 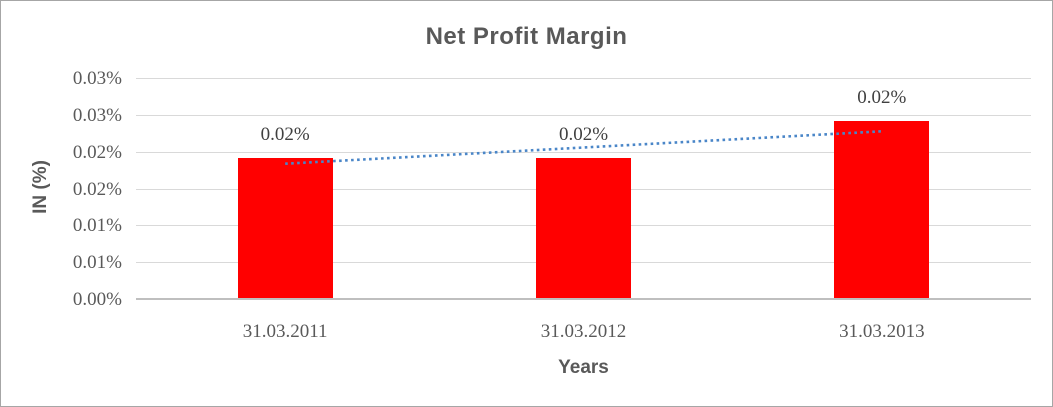 What do you see at coordinates (583, 148) in the screenshot?
I see `trendline` at bounding box center [583, 148].